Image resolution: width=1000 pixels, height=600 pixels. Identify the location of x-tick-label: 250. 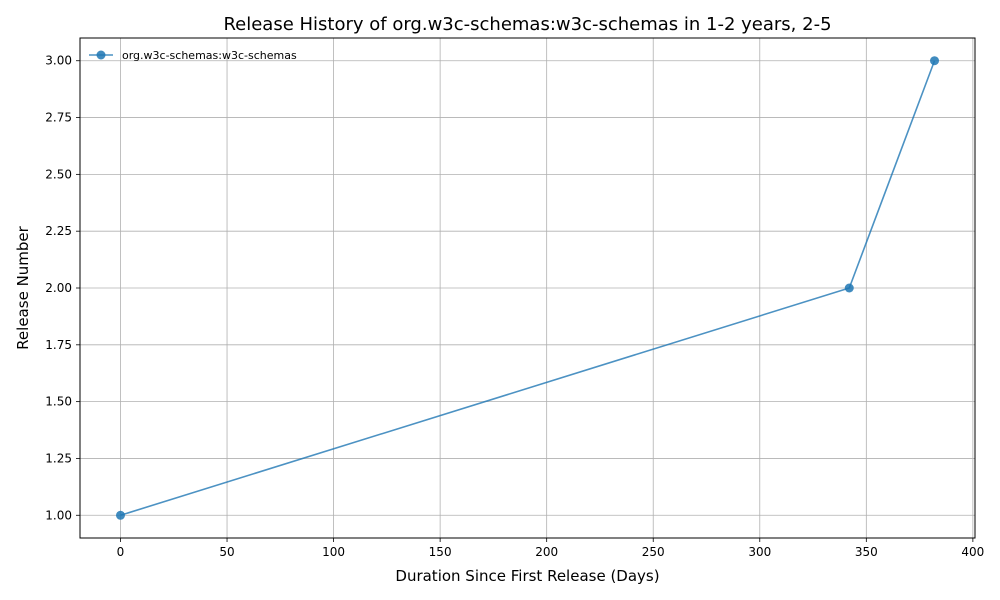
(653, 552).